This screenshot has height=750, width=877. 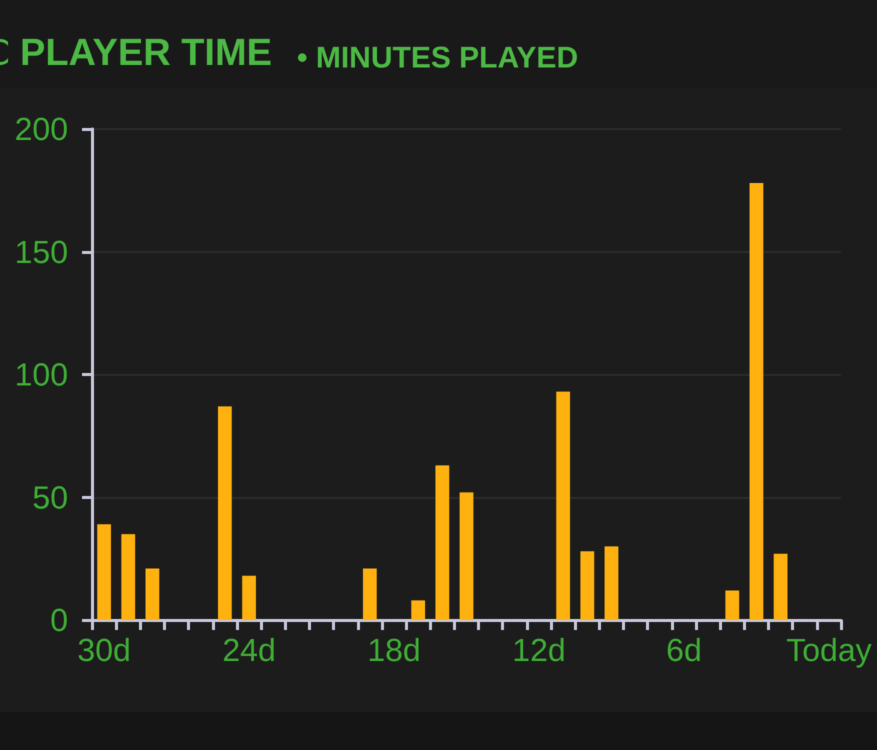 I want to click on x-tick-label: 18d, so click(x=394, y=650).